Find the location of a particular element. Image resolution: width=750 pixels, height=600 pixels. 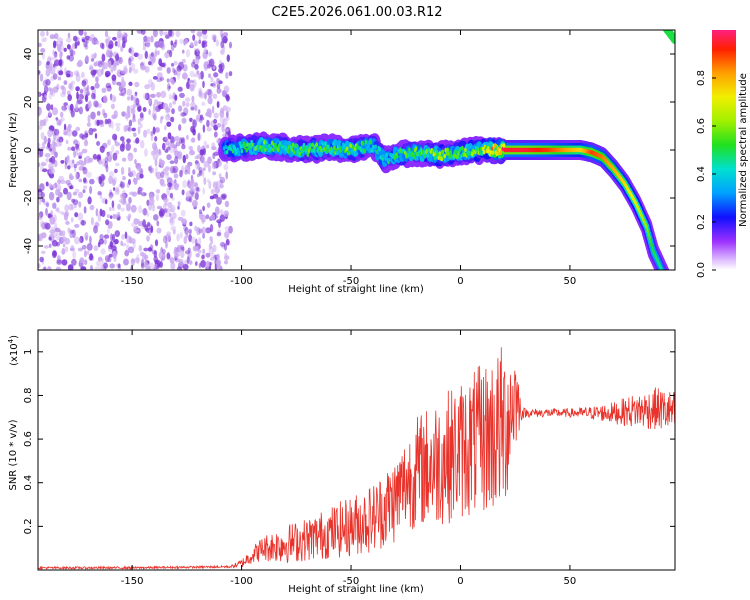

colorbar-ticks: 0.0 0.2 0.4 0.6 0.8 is located at coordinates (706, 174).